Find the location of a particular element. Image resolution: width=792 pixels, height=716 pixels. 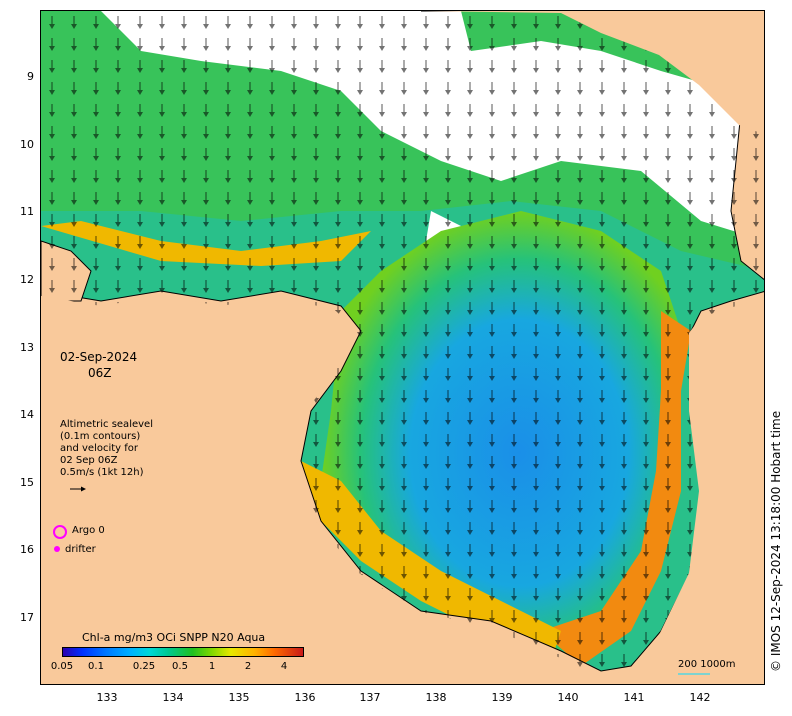

drifter-marker-icon is located at coordinates (57, 549).